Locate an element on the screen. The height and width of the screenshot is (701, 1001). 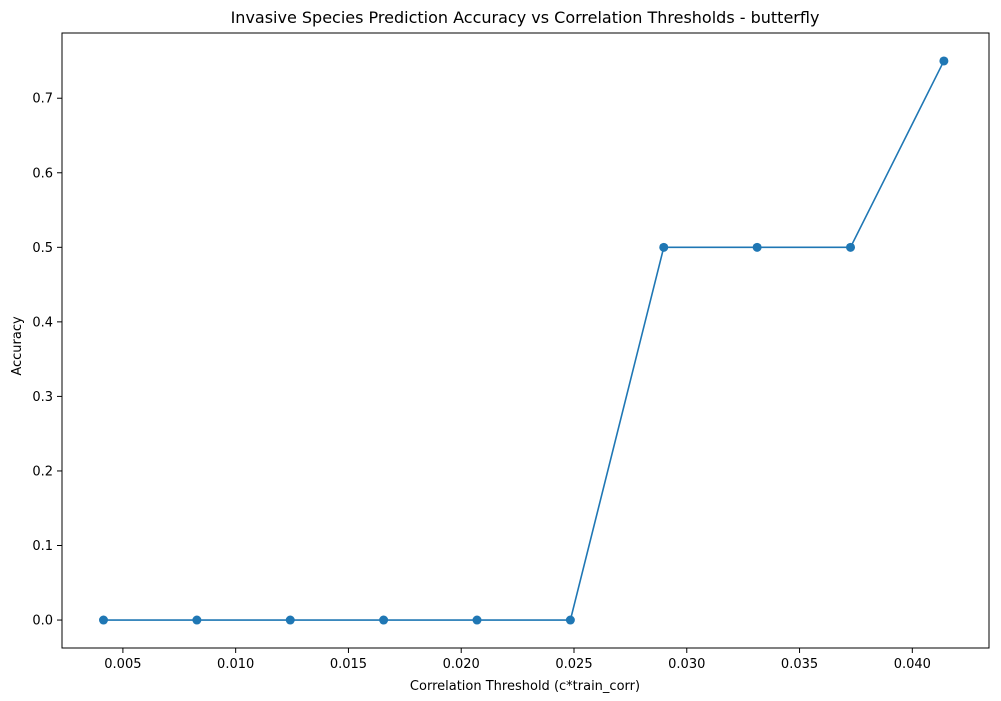
y-tick-label: 0.0 is located at coordinates (42, 621).